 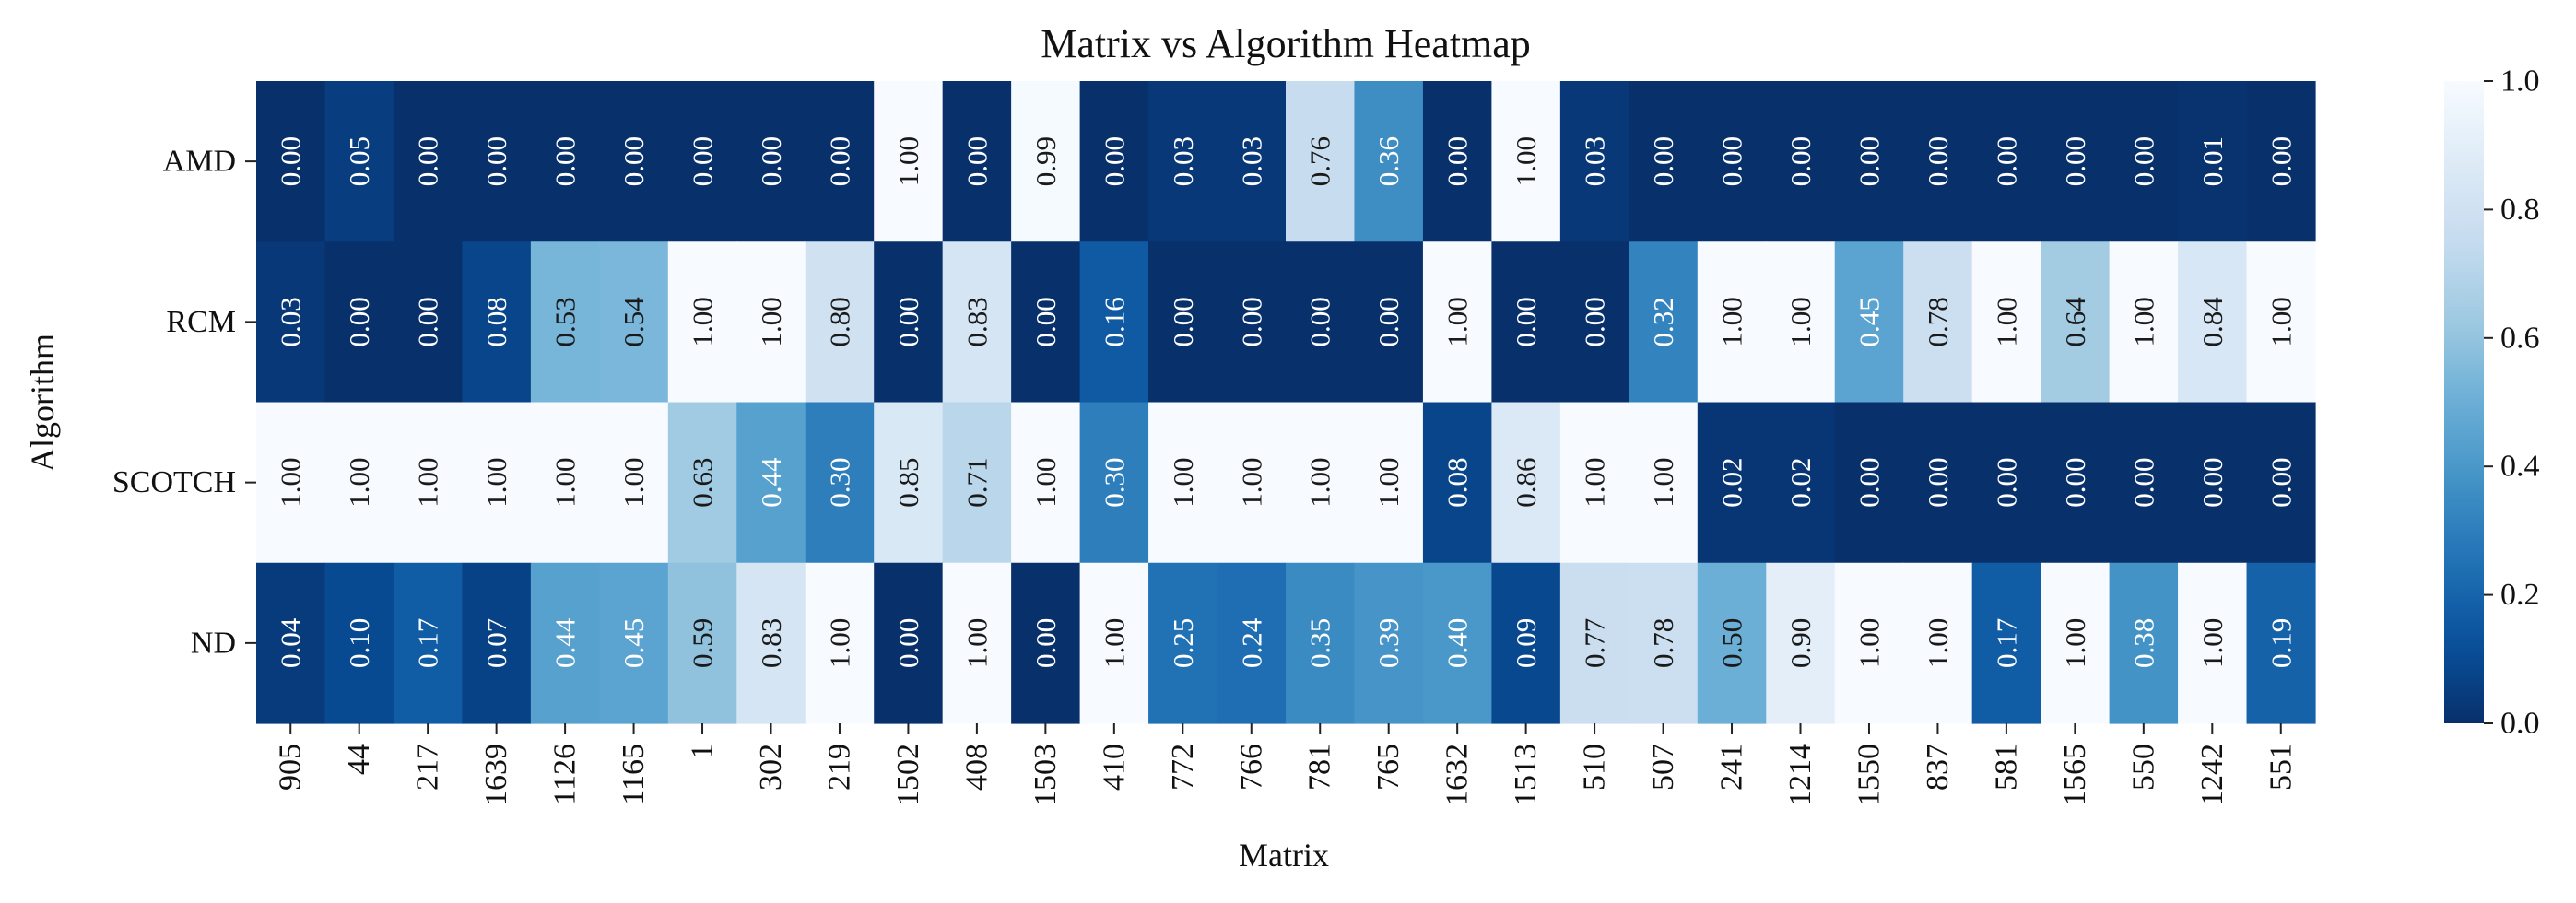 I want to click on cell-value-label: 0.83, so click(x=771, y=643).